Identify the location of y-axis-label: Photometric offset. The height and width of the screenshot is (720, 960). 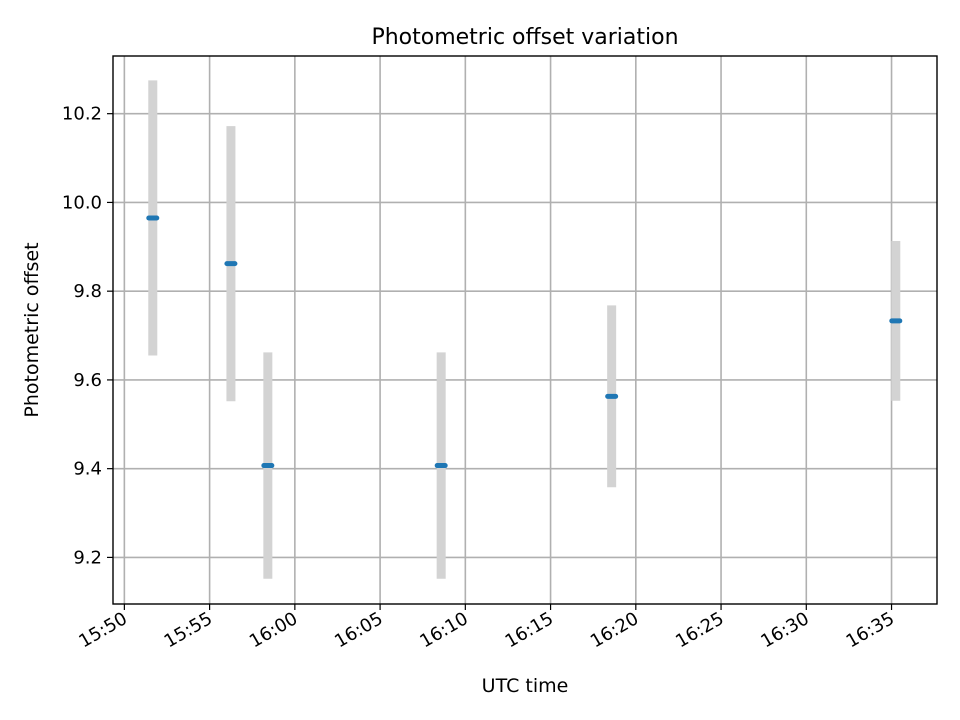
(32, 329).